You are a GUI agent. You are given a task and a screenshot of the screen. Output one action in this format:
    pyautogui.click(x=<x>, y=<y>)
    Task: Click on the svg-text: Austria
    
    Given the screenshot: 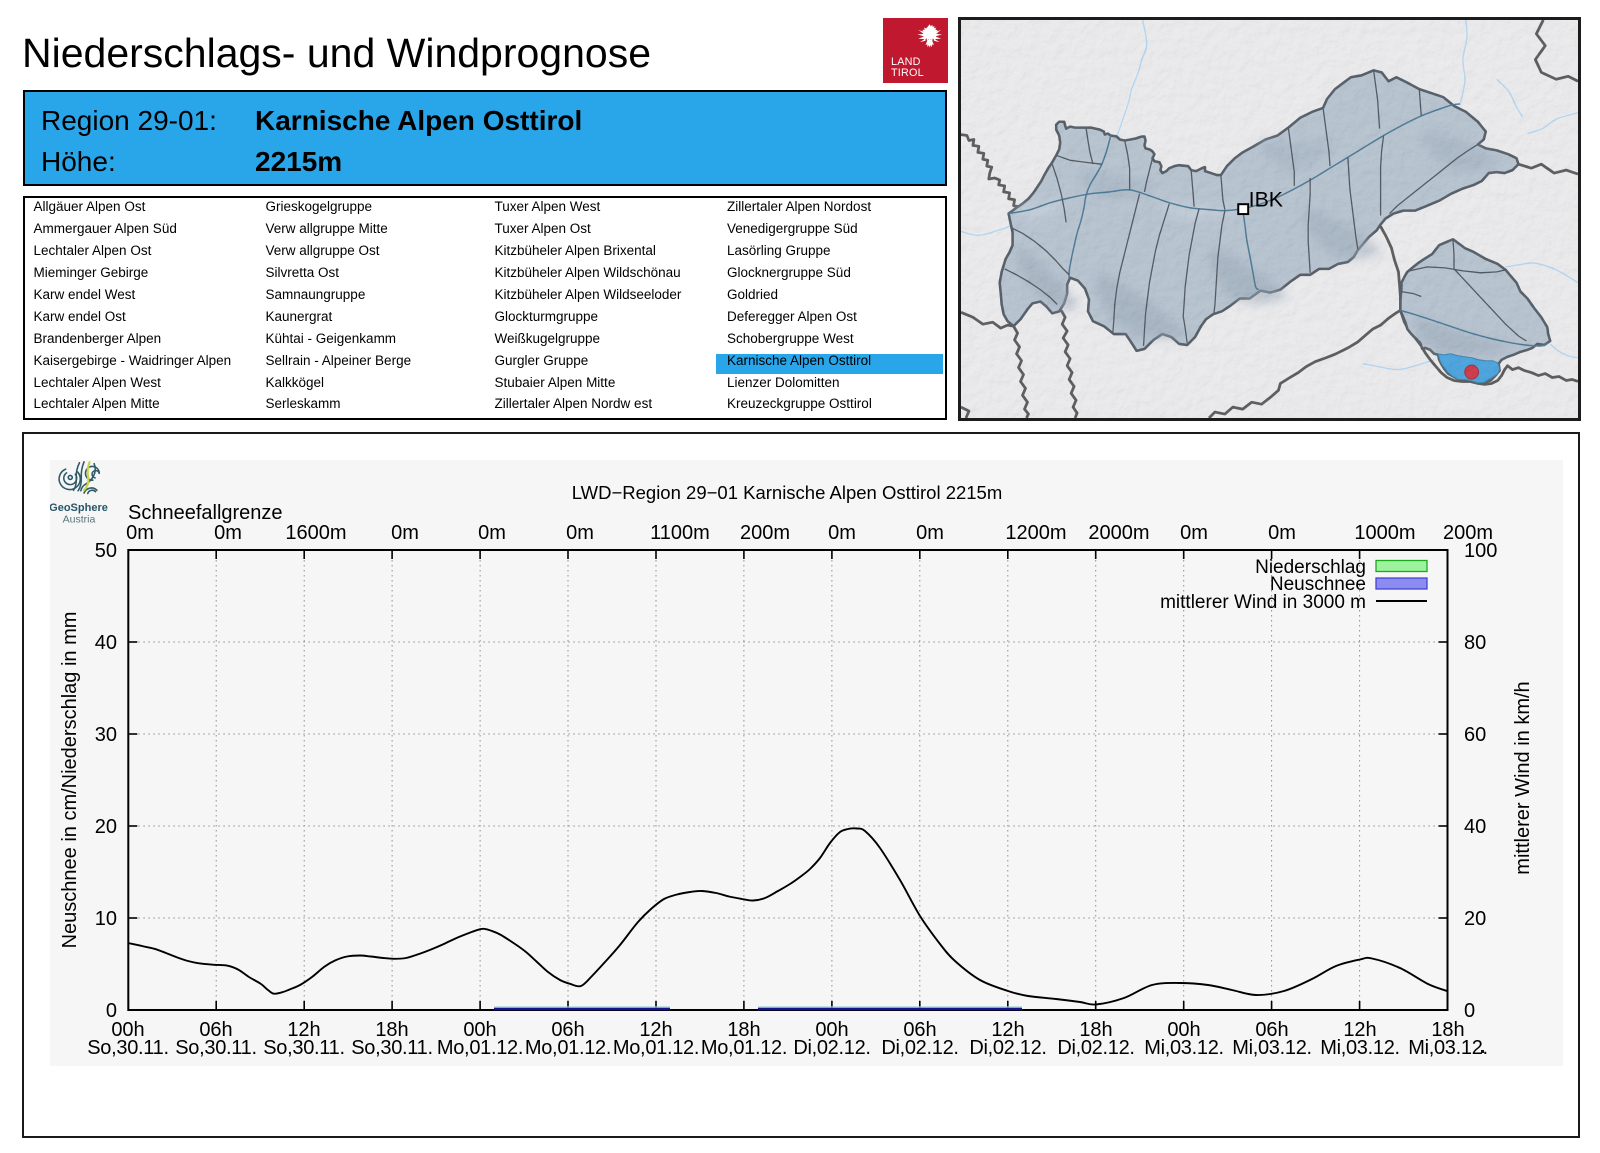 What is the action you would take?
    pyautogui.click(x=79, y=520)
    